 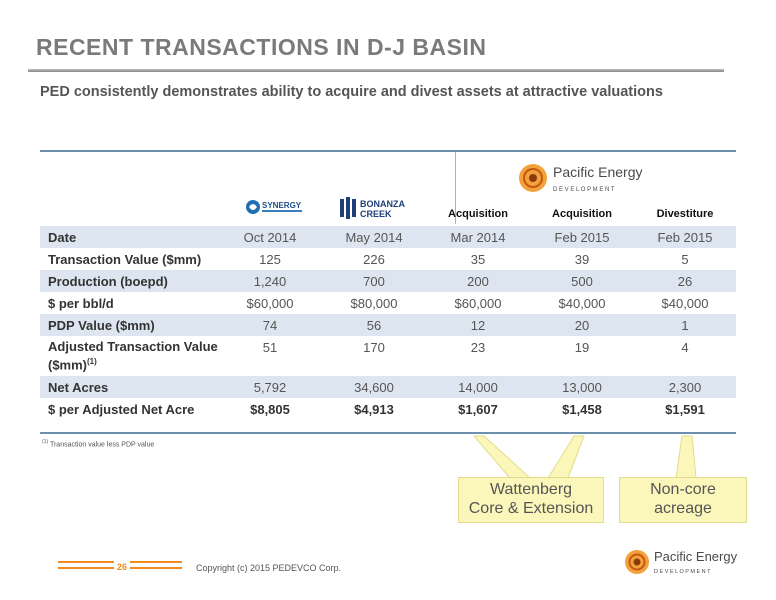 What do you see at coordinates (282, 205) in the screenshot?
I see `synergy-logo-text: SYNERGY` at bounding box center [282, 205].